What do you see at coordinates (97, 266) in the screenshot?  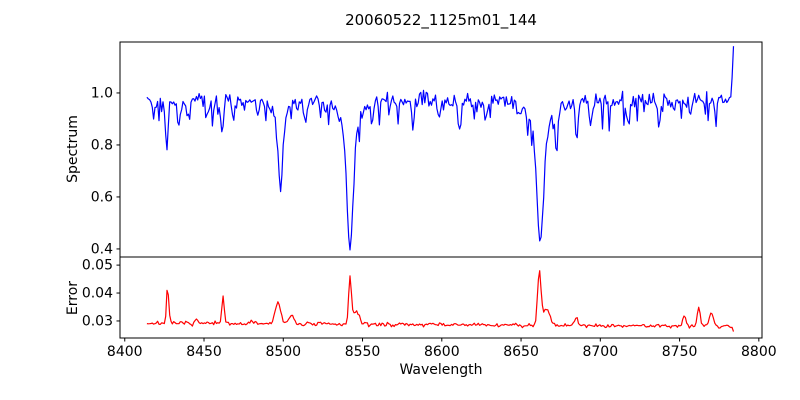 I see `error-y-tick-label: 0.05` at bounding box center [97, 266].